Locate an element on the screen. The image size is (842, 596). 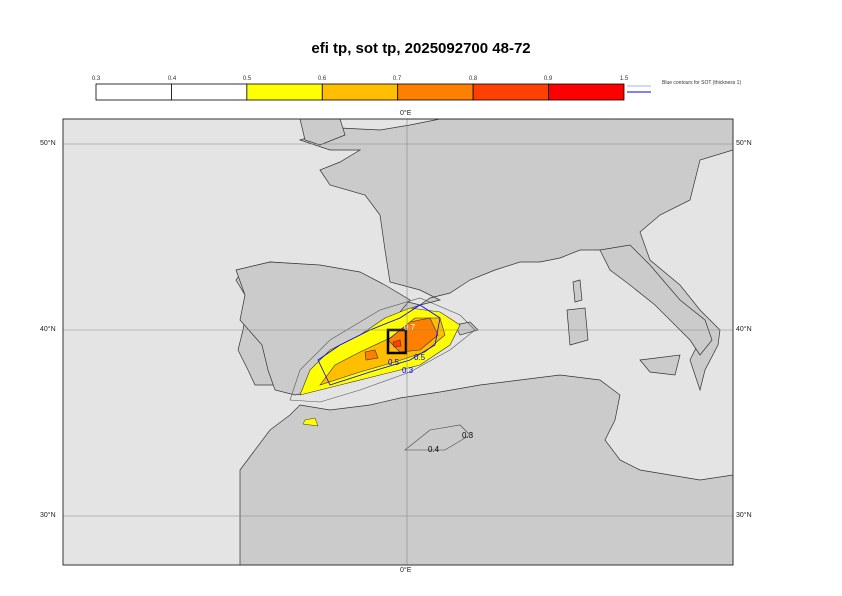
lat-label-left: 50°N is located at coordinates (48, 143).